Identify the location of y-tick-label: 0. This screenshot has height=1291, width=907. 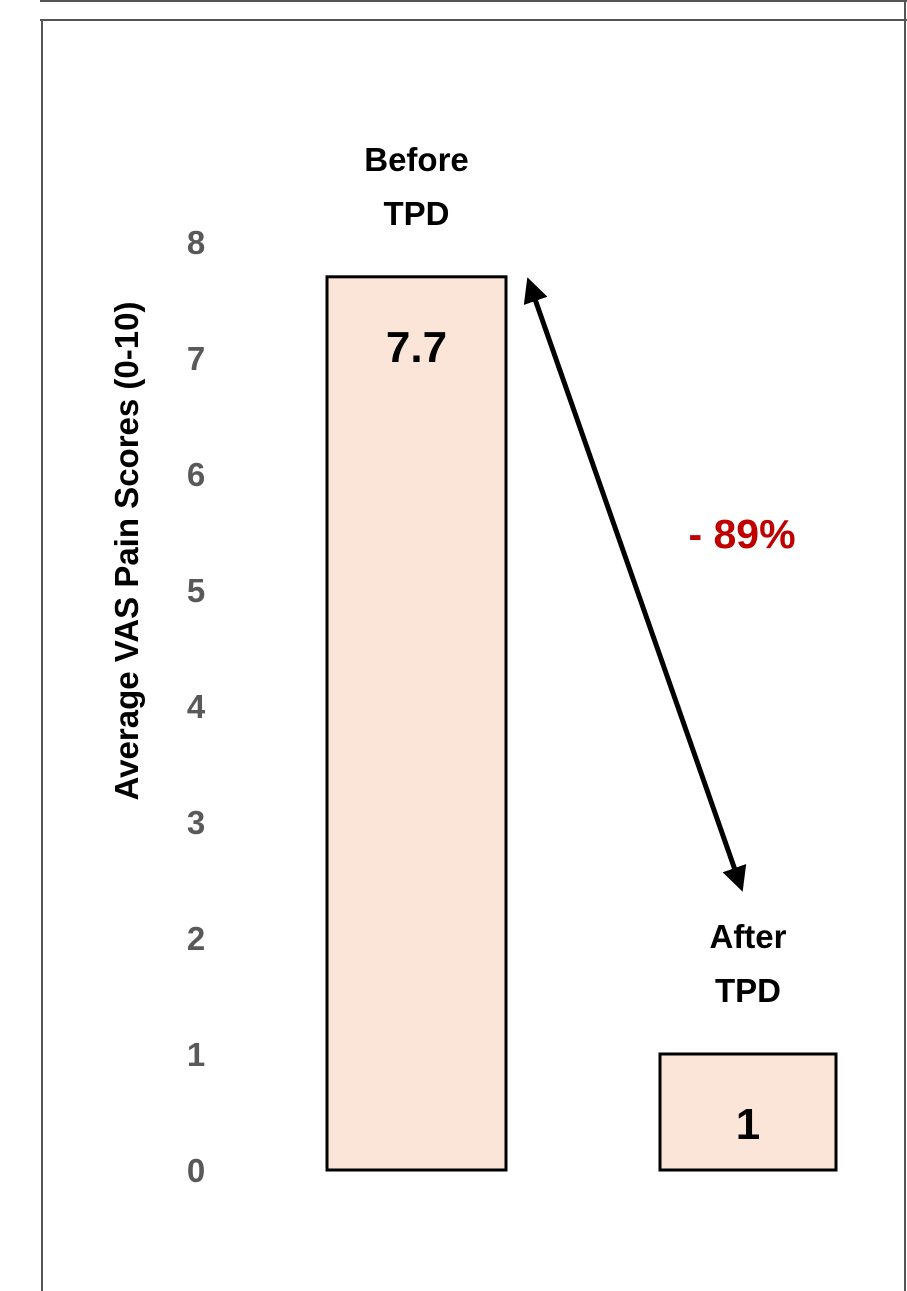
(196, 1170).